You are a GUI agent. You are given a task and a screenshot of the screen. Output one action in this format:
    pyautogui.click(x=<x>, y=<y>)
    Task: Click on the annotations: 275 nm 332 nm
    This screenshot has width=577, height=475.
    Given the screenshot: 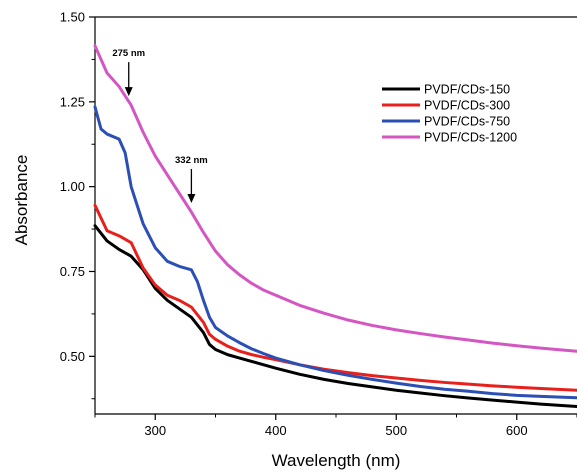 What is the action you would take?
    pyautogui.click(x=160, y=126)
    